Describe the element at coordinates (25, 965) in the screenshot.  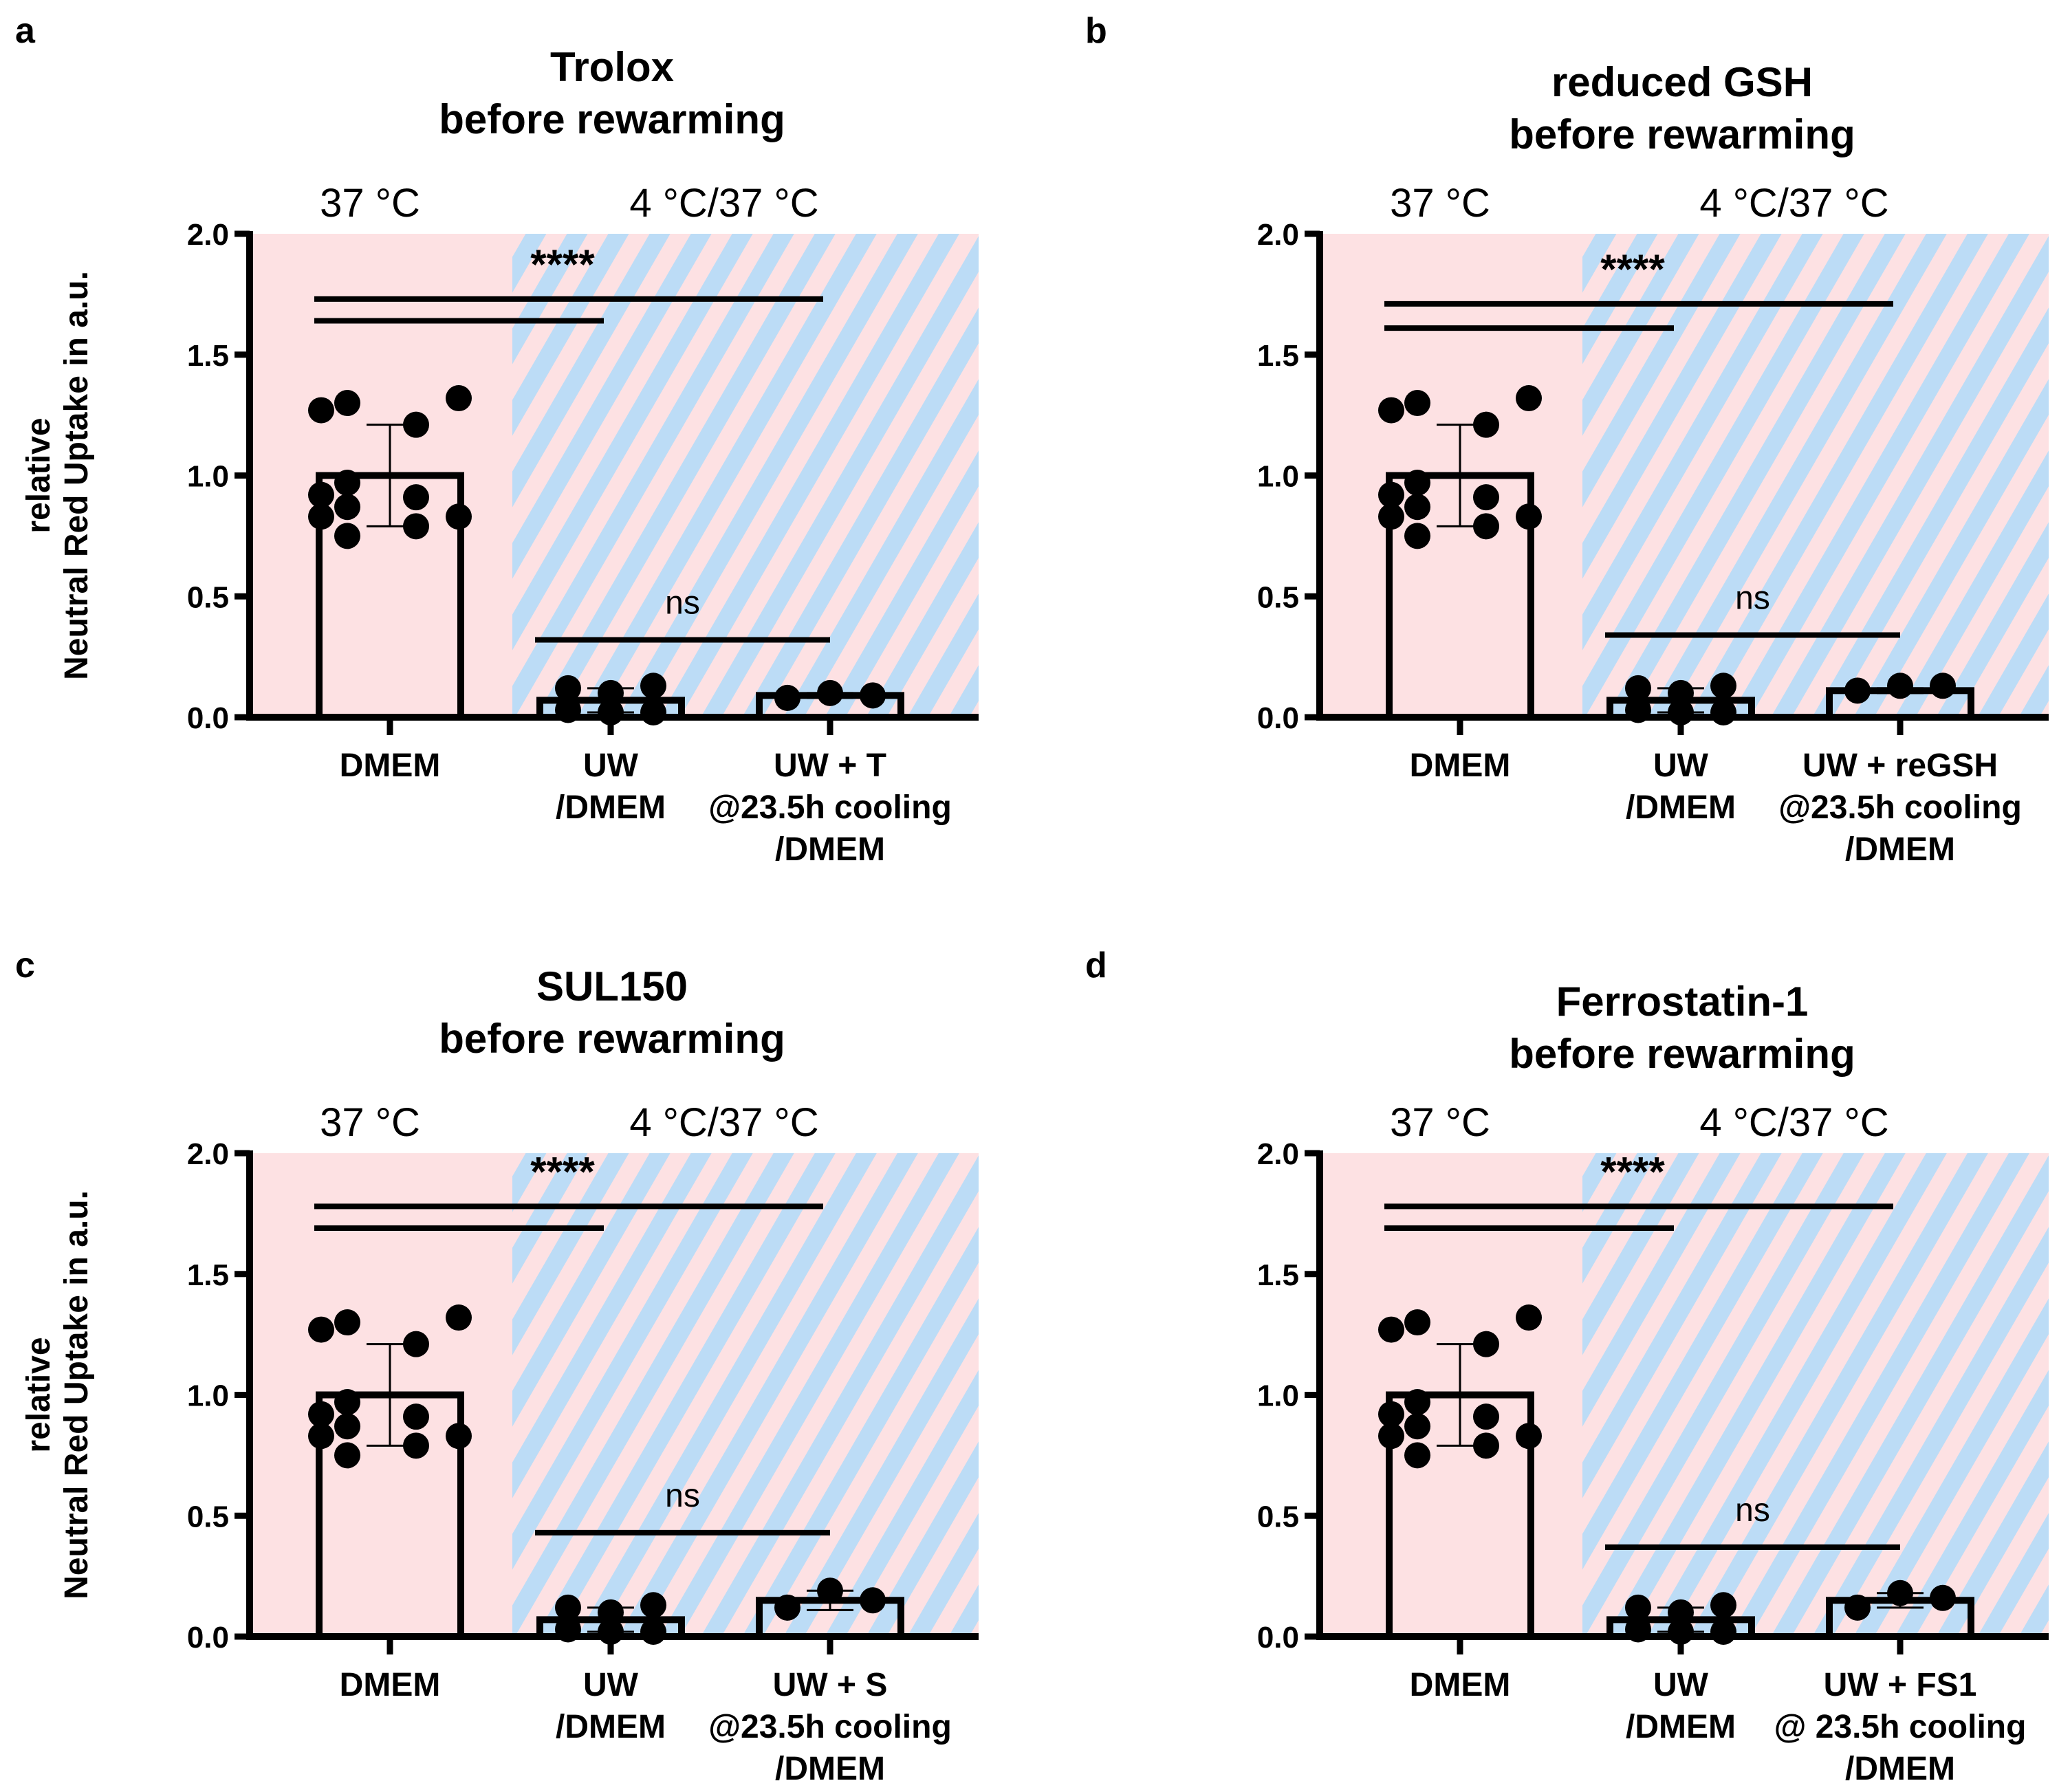
I see `panel-label: c` at that location.